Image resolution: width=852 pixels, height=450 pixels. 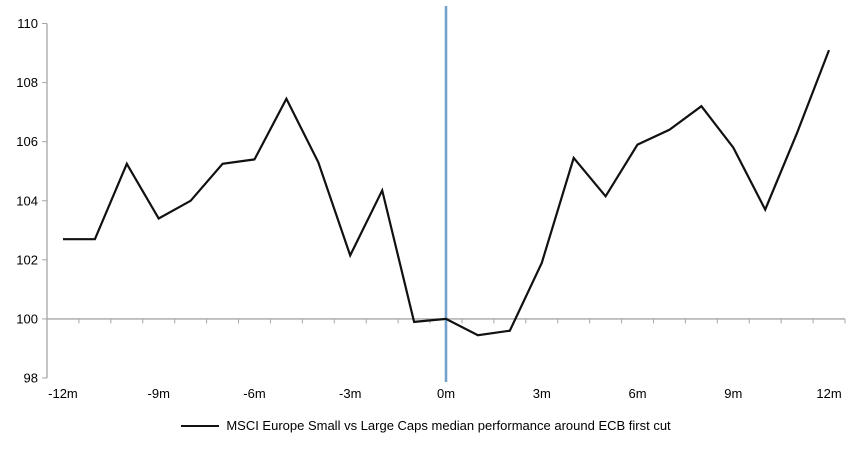 I want to click on y-axis-tick-label: 104, so click(x=27, y=200).